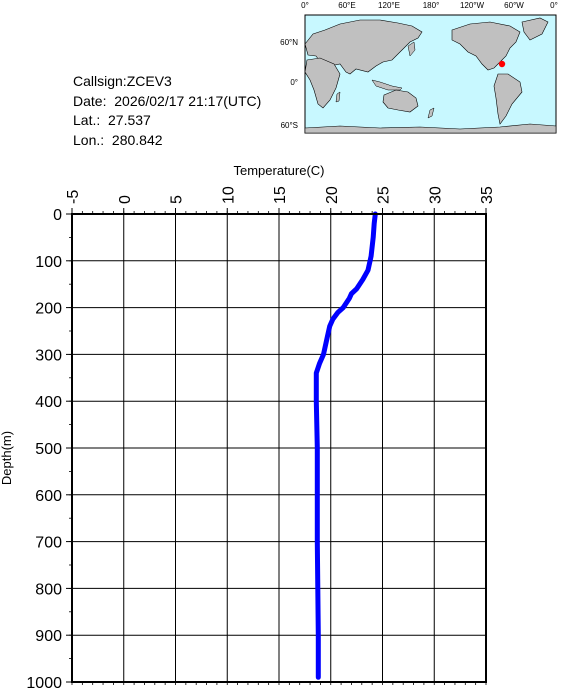 The height and width of the screenshot is (690, 564). What do you see at coordinates (305, 5) in the screenshot?
I see `map-label-0e: 0°` at bounding box center [305, 5].